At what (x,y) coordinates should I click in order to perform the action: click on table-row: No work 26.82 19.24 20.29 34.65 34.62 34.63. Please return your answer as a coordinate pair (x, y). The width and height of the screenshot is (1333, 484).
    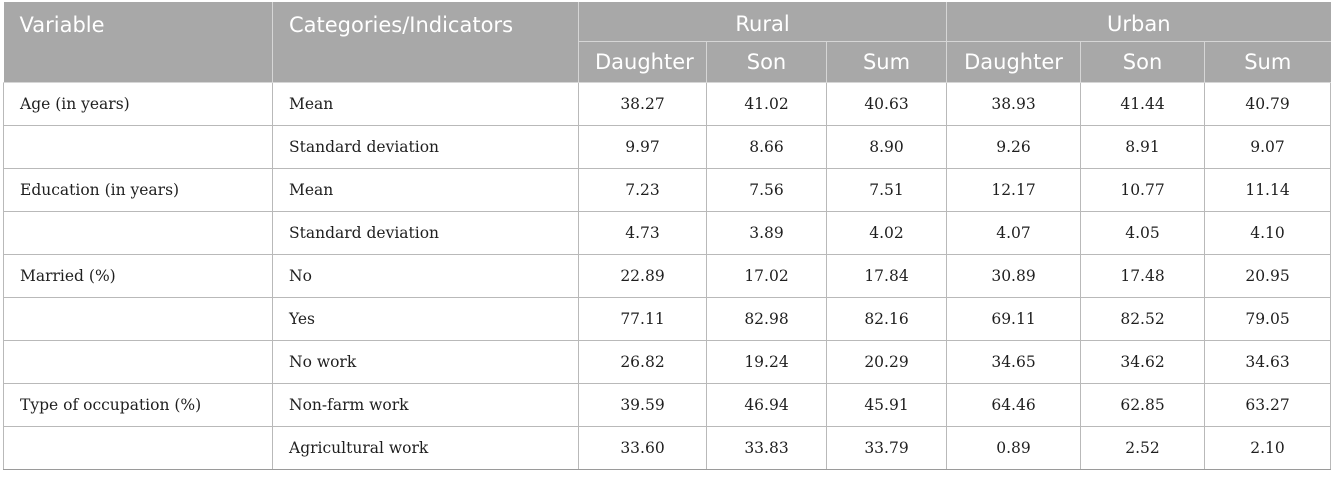
    Looking at the image, I should click on (667, 362).